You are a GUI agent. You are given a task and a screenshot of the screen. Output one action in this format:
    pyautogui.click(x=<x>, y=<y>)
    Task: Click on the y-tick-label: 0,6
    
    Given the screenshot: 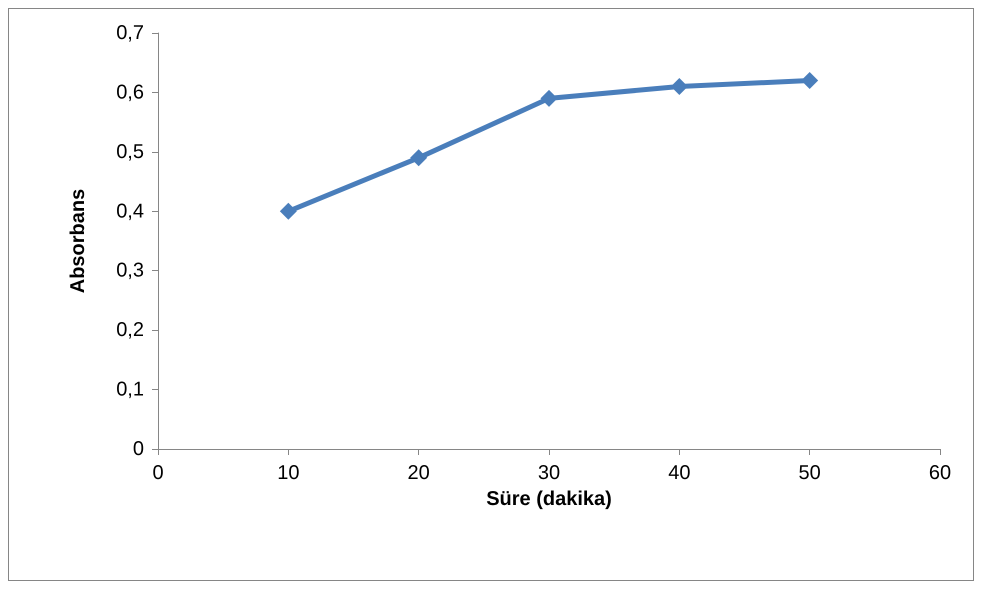 What is the action you would take?
    pyautogui.click(x=130, y=92)
    